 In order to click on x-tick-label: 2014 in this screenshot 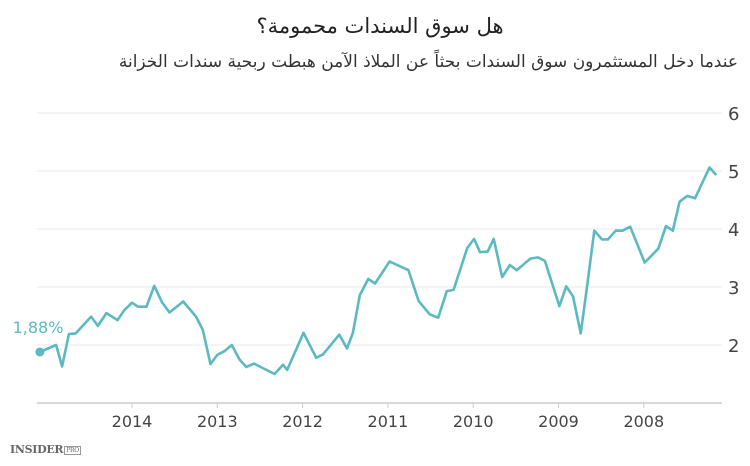, I will do `click(132, 421)`.